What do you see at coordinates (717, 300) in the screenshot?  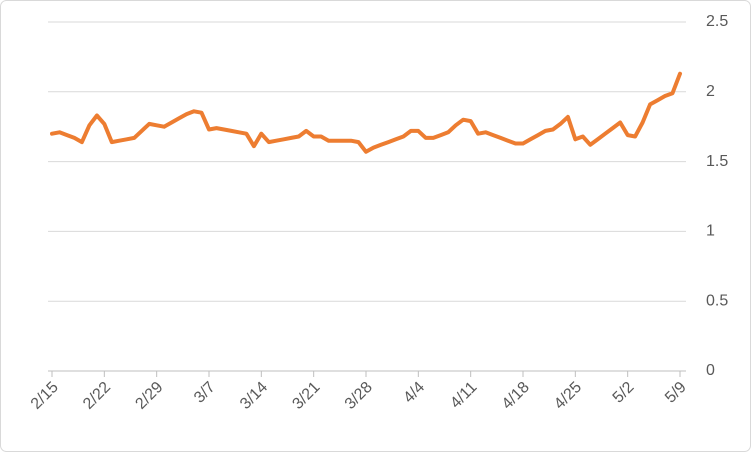 I see `y-tick-label: 0.5` at bounding box center [717, 300].